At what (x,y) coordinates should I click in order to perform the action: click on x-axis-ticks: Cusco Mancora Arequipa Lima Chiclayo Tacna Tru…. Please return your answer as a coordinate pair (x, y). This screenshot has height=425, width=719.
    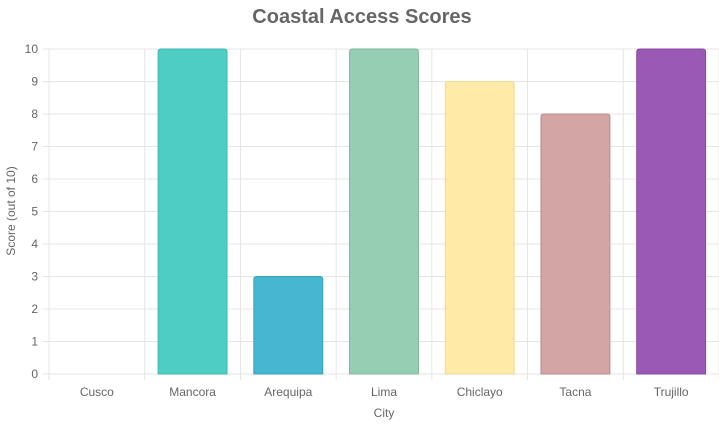
    Looking at the image, I should click on (384, 392).